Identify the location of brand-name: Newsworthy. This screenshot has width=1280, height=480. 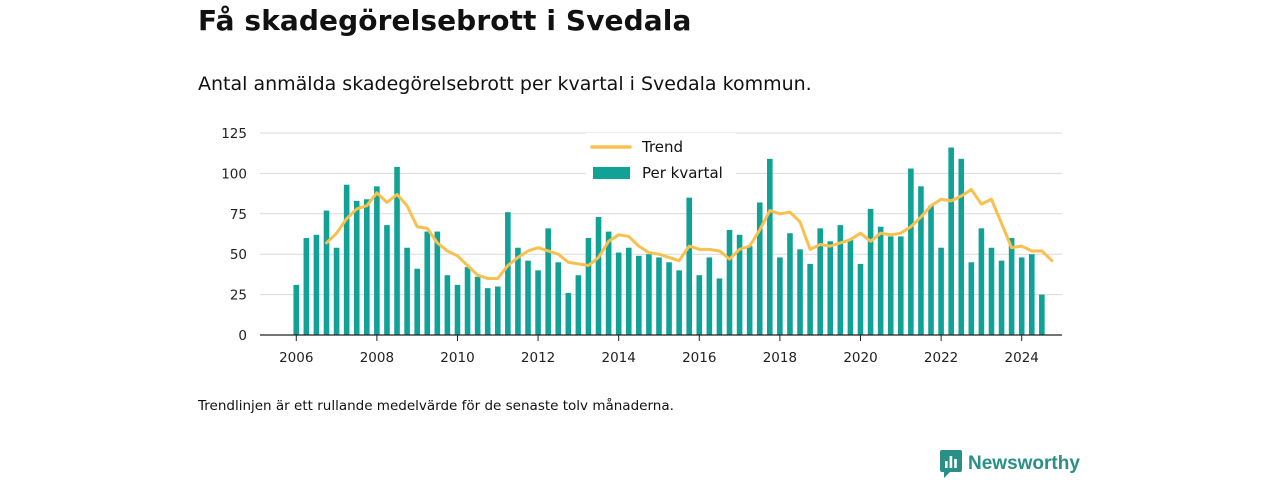
(1024, 463).